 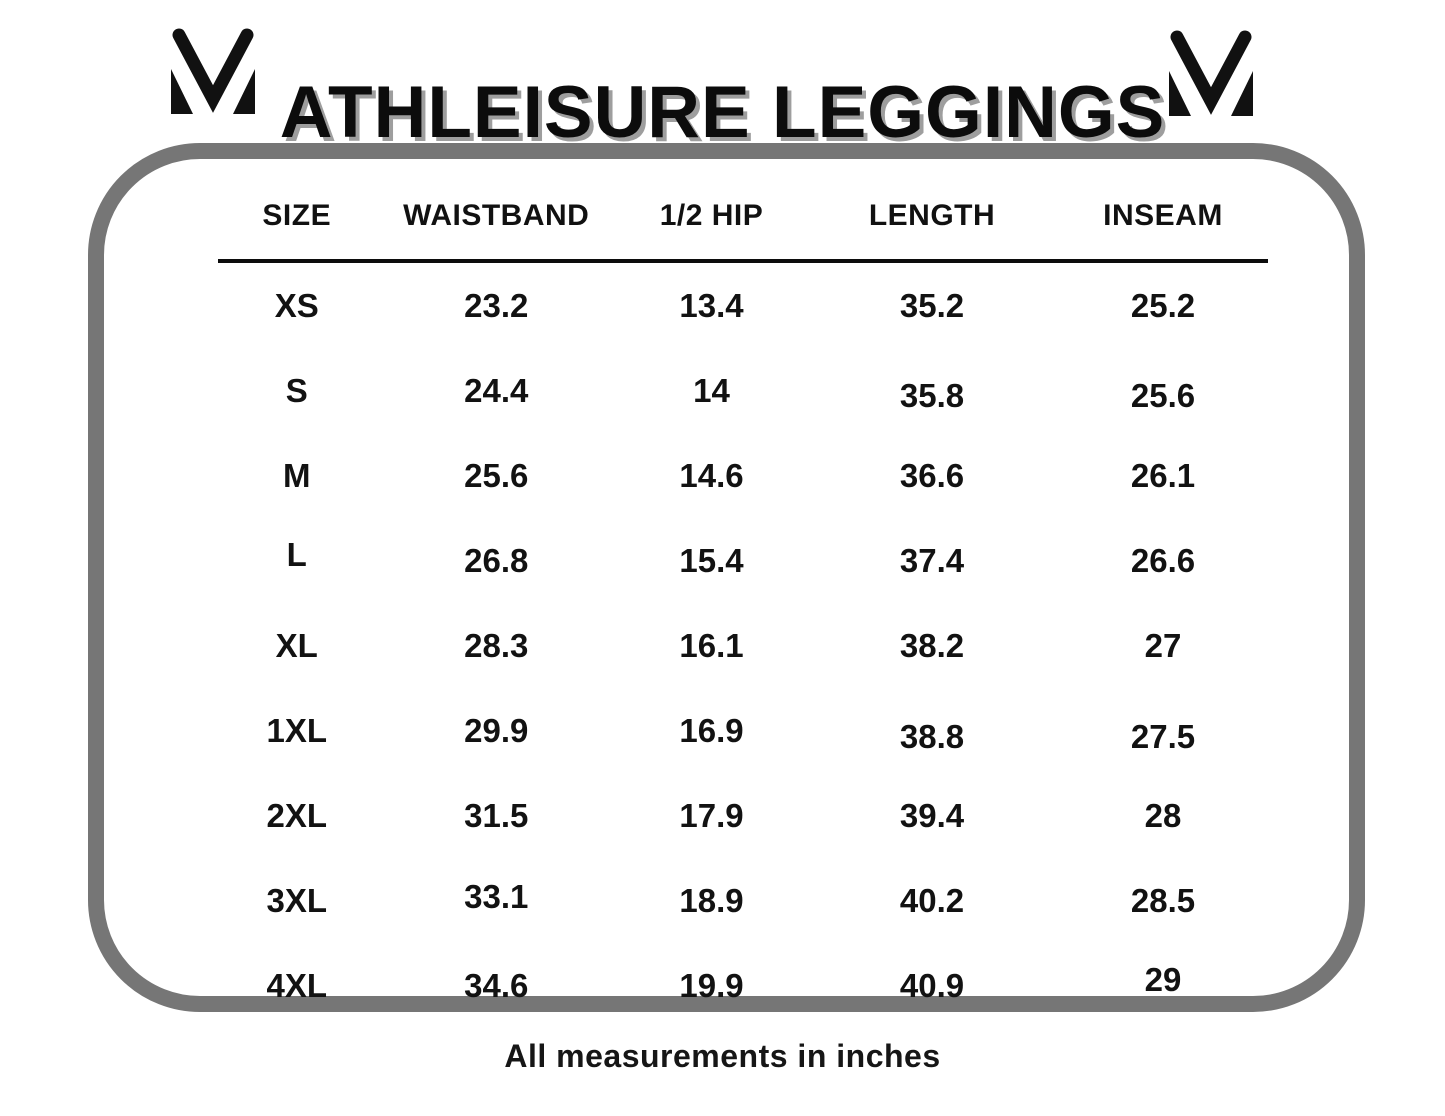 What do you see at coordinates (711, 305) in the screenshot?
I see `half-hip-cell: 13.4` at bounding box center [711, 305].